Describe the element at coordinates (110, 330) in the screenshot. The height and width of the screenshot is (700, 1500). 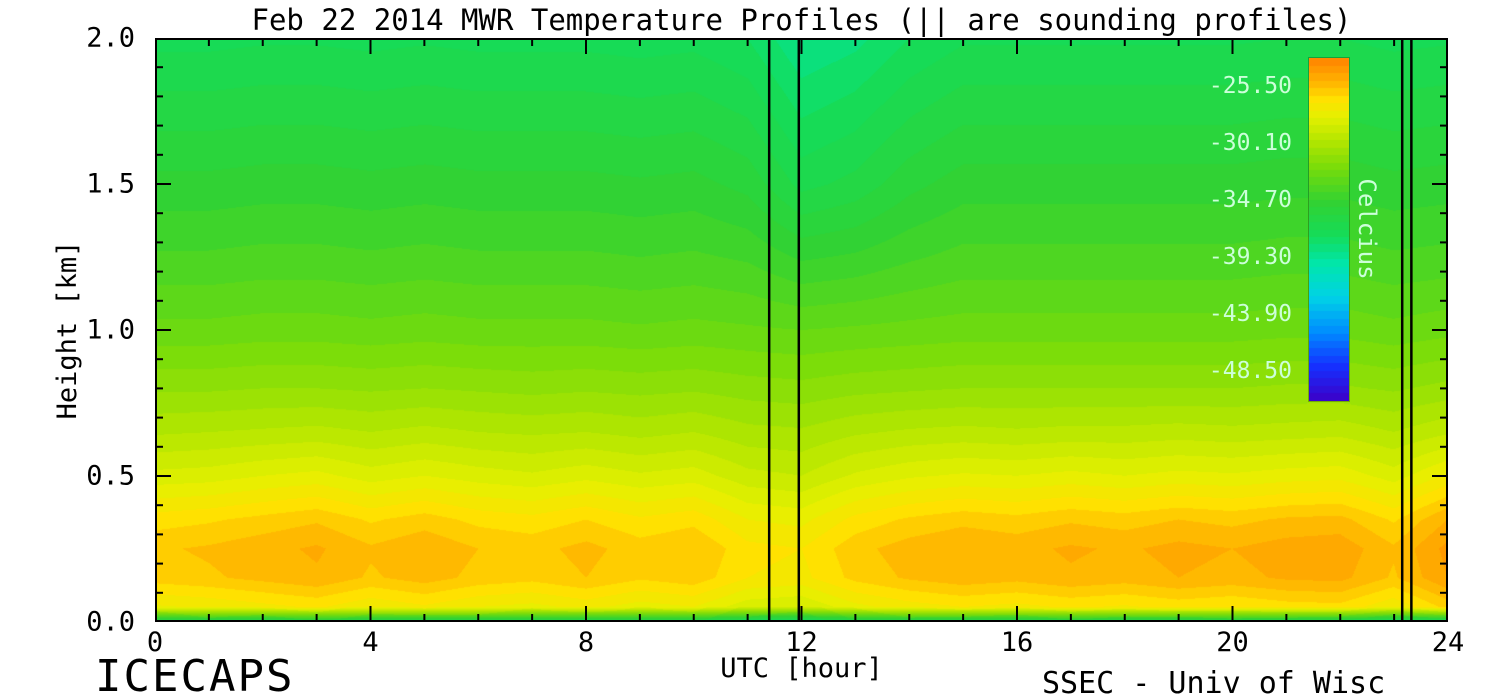
I see `y-tick-label: 1.0` at that location.